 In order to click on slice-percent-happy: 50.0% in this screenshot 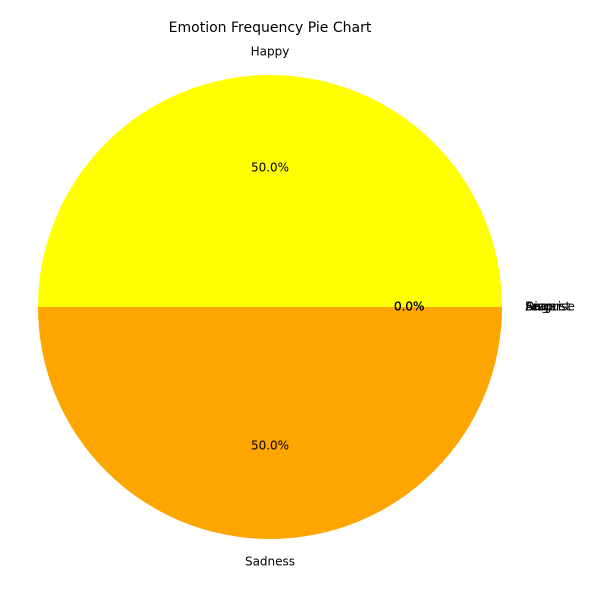, I will do `click(270, 167)`.